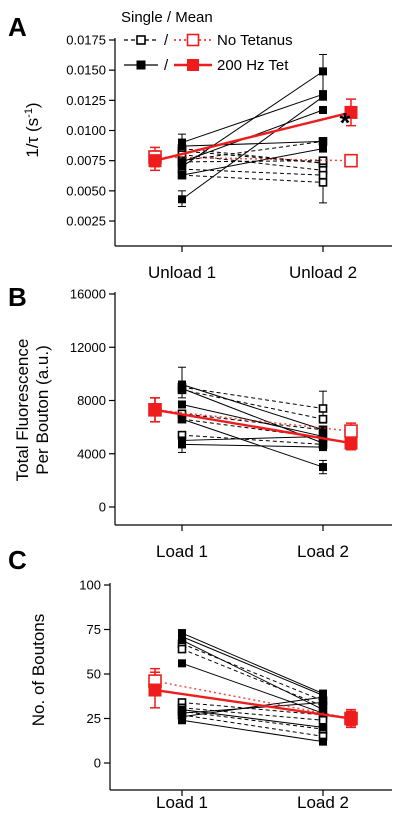 The image size is (400, 816). Describe the element at coordinates (86, 221) in the screenshot. I see `y-tick-label: 0.0025` at that location.